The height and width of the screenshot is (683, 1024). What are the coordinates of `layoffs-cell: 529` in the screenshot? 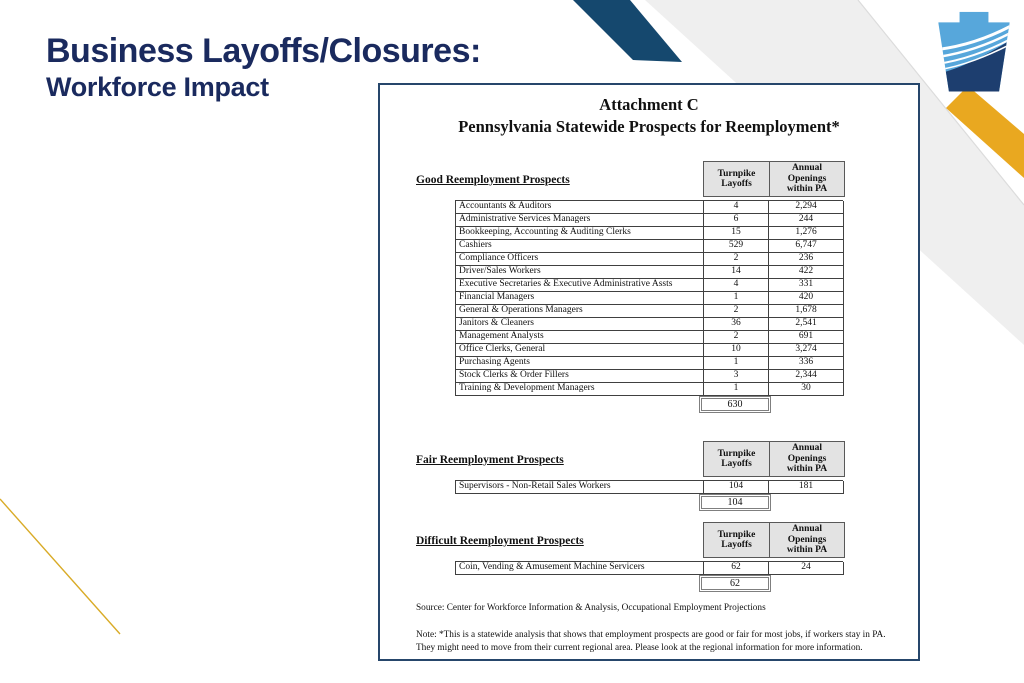 It's located at (736, 246).